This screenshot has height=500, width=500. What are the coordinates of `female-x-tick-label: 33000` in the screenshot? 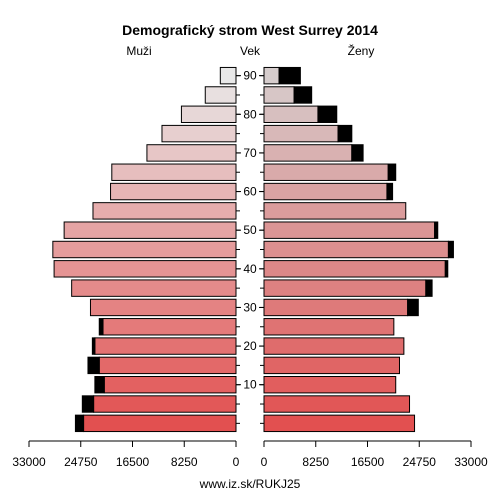 It's located at (471, 462).